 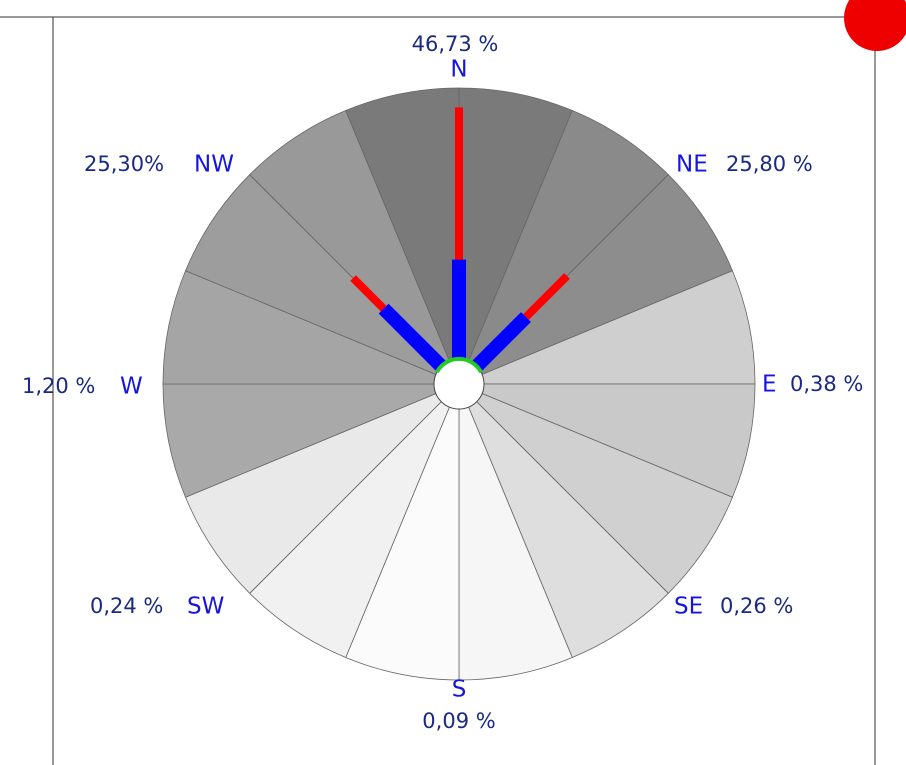 What do you see at coordinates (688, 607) in the screenshot?
I see `direction-label: SE` at bounding box center [688, 607].